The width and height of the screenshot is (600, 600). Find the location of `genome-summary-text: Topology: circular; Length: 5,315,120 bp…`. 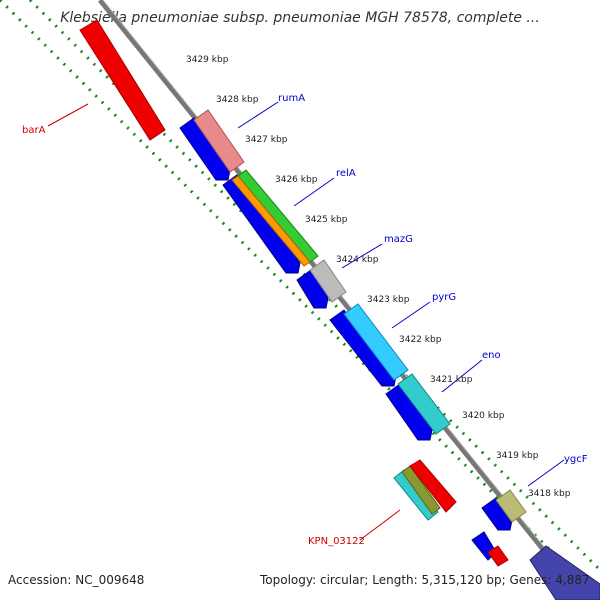

genome-summary-text: Topology: circular; Length: 5,315,120 bp… is located at coordinates (425, 580).